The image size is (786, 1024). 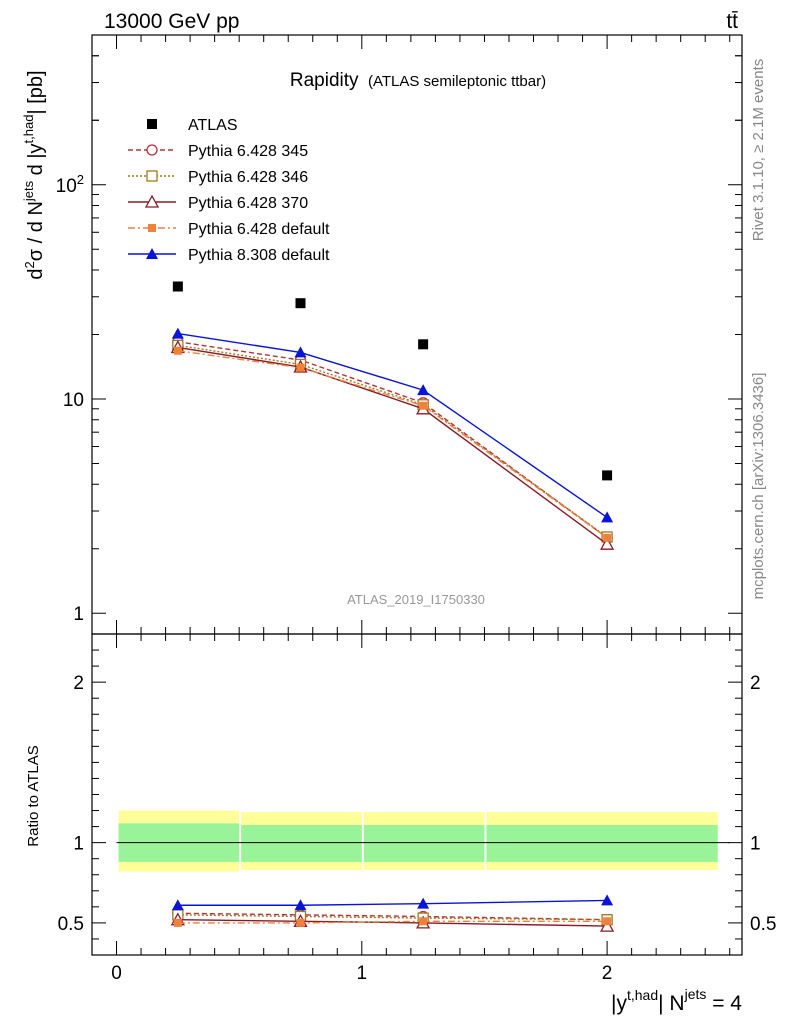 What do you see at coordinates (70, 184) in the screenshot?
I see `main-y-tick-label: 102` at bounding box center [70, 184].